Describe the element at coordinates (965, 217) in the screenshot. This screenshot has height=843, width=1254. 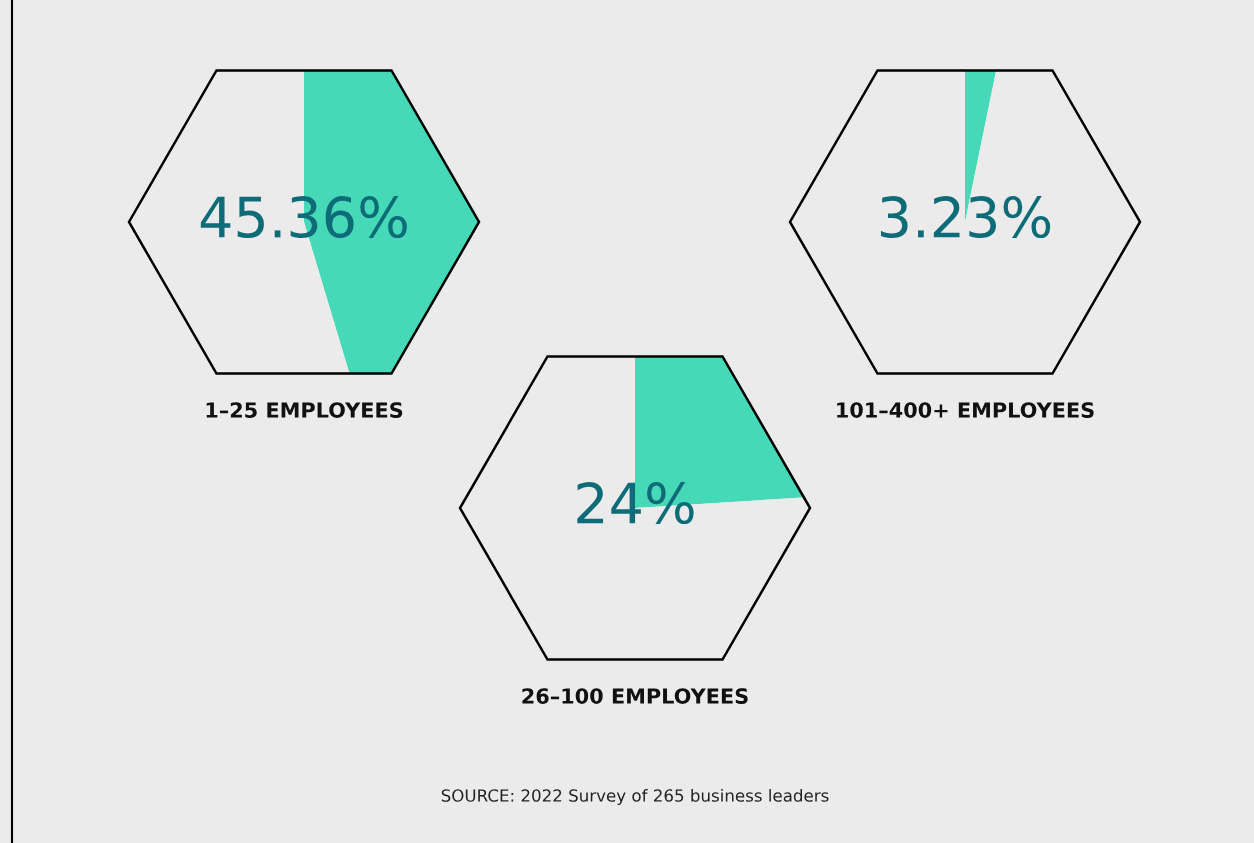
I see `data-label: 3.23%` at that location.